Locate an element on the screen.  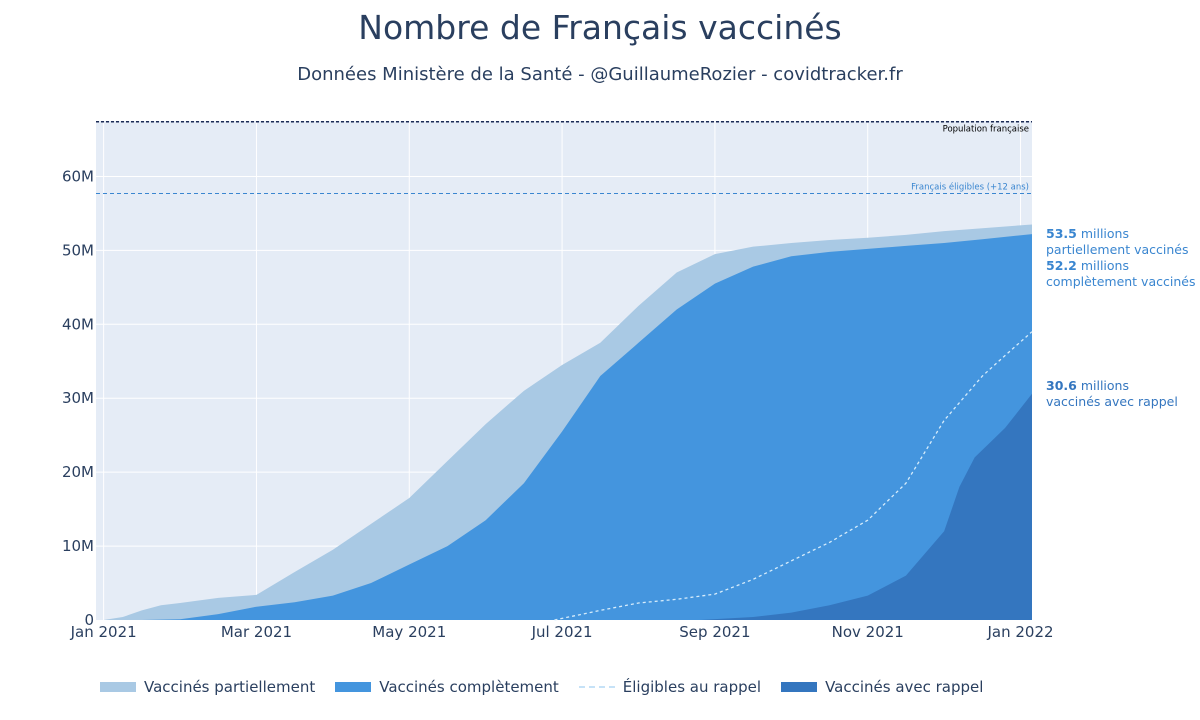
end-label-value-booster: 30.6 millions is located at coordinates (1087, 385).